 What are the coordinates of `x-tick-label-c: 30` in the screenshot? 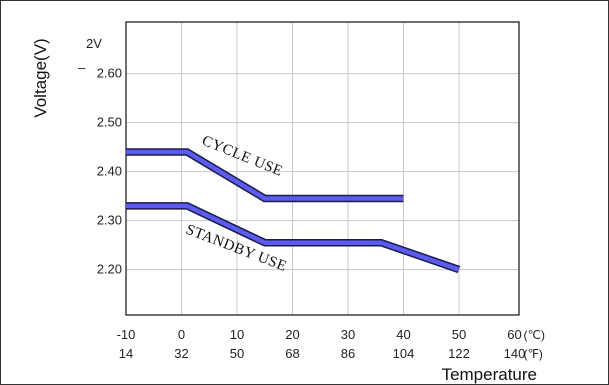 It's located at (348, 334).